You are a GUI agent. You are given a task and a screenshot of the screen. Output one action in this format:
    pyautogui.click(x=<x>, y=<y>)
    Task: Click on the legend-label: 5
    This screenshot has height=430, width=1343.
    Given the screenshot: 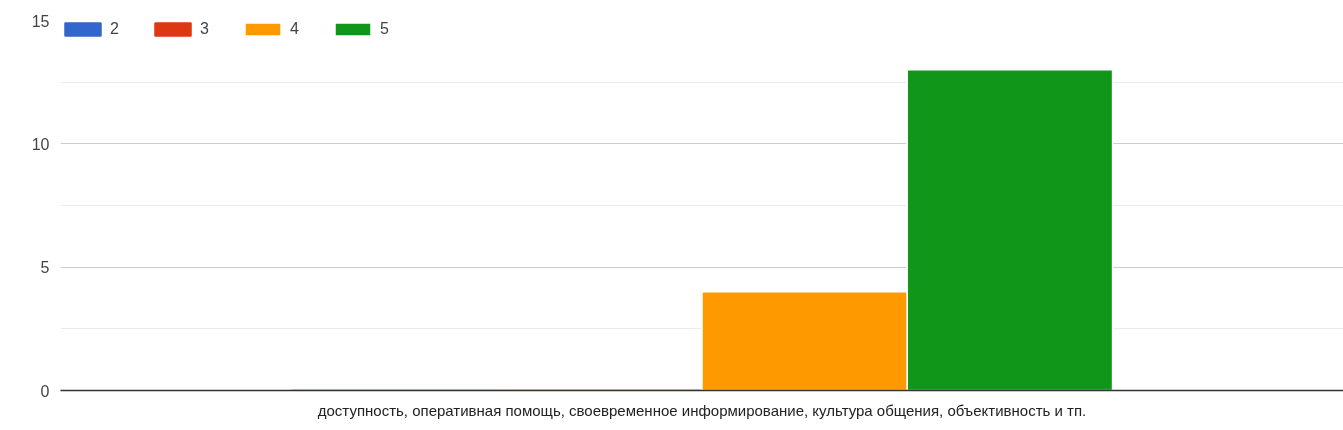 What is the action you would take?
    pyautogui.click(x=385, y=29)
    